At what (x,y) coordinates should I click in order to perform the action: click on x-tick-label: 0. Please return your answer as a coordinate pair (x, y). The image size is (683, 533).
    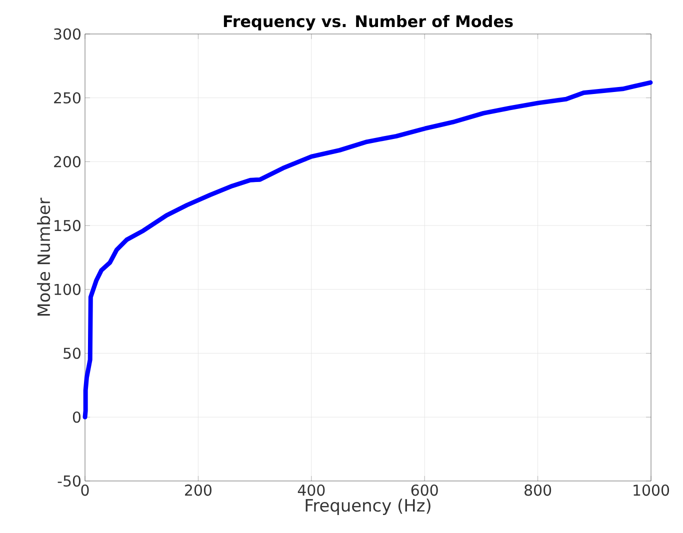
    Looking at the image, I should click on (85, 490).